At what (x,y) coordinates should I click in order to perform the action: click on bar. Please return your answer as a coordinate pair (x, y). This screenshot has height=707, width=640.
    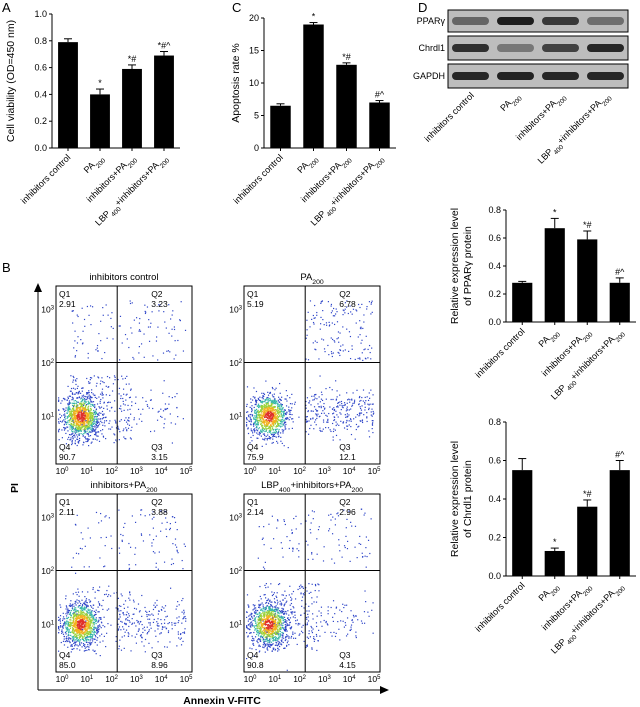
    Looking at the image, I should click on (554, 275).